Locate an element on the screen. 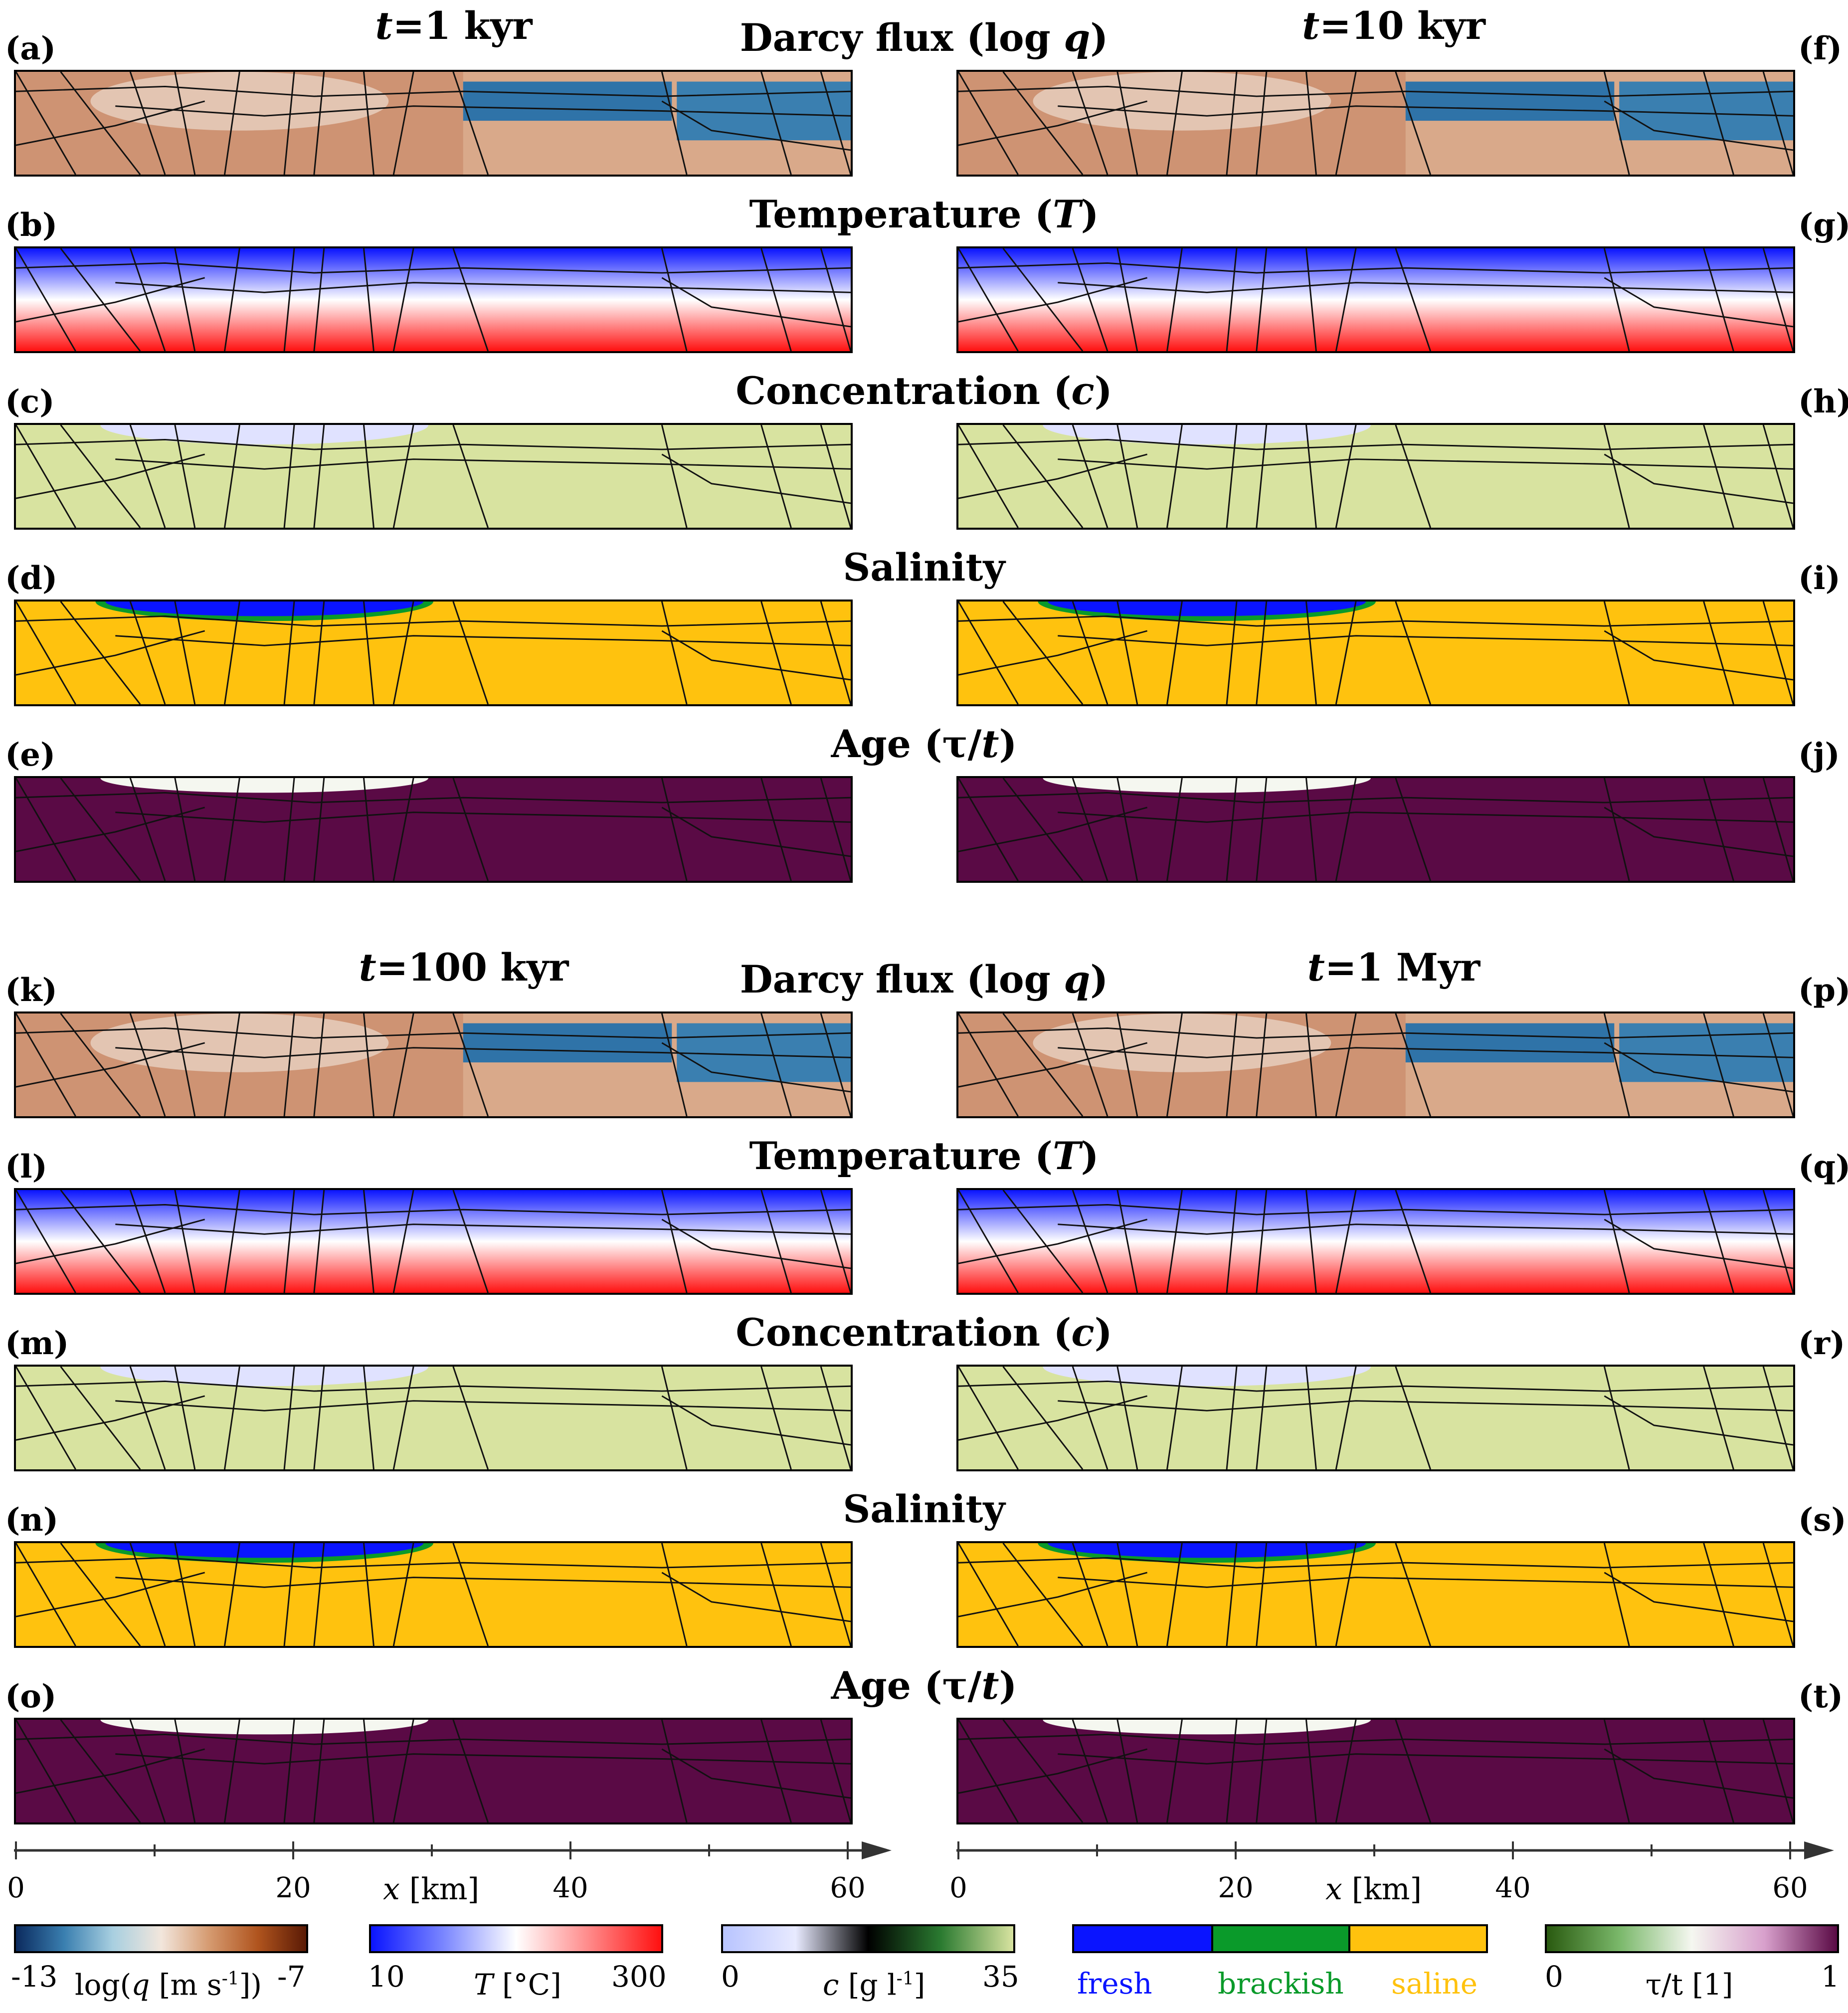 The height and width of the screenshot is (2013, 1848). panel-temp-100kyr is located at coordinates (433, 1242).